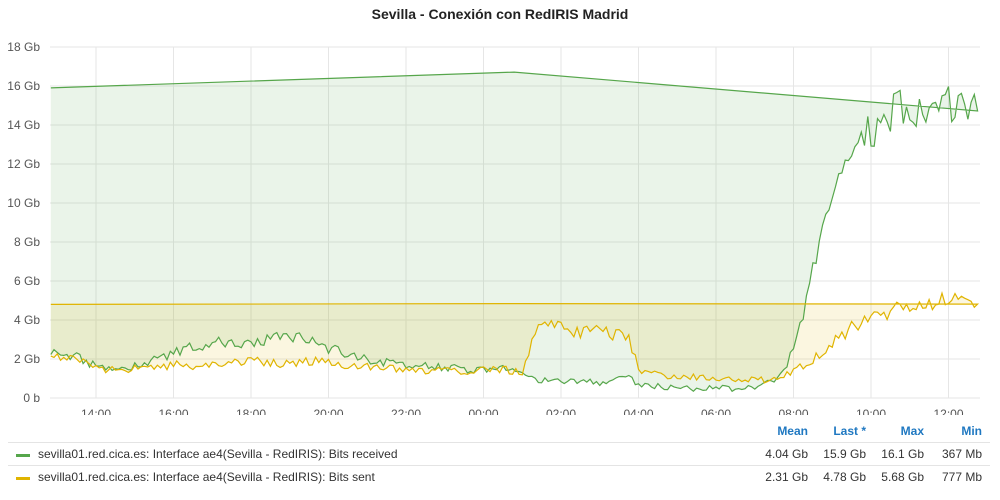  What do you see at coordinates (406, 411) in the screenshot?
I see `x-tick-label: 22:00` at bounding box center [406, 411].